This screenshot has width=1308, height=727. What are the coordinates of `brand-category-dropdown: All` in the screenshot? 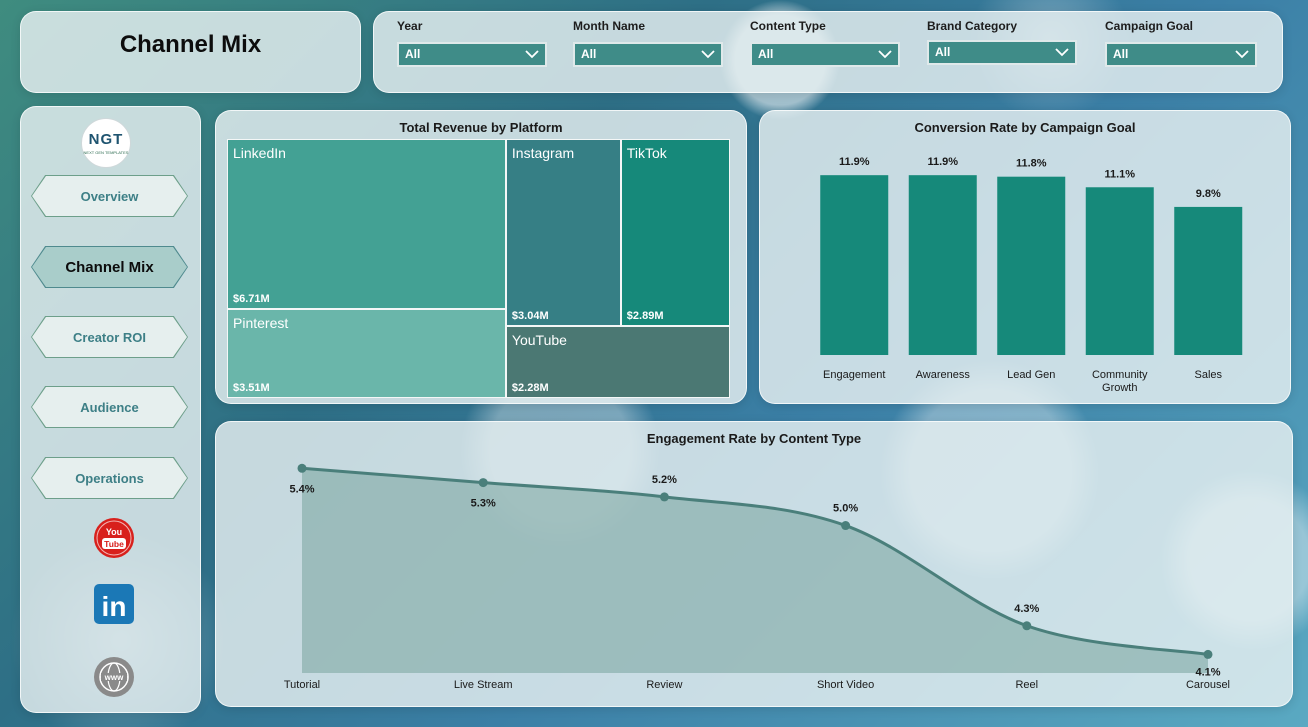 It's located at (1002, 52).